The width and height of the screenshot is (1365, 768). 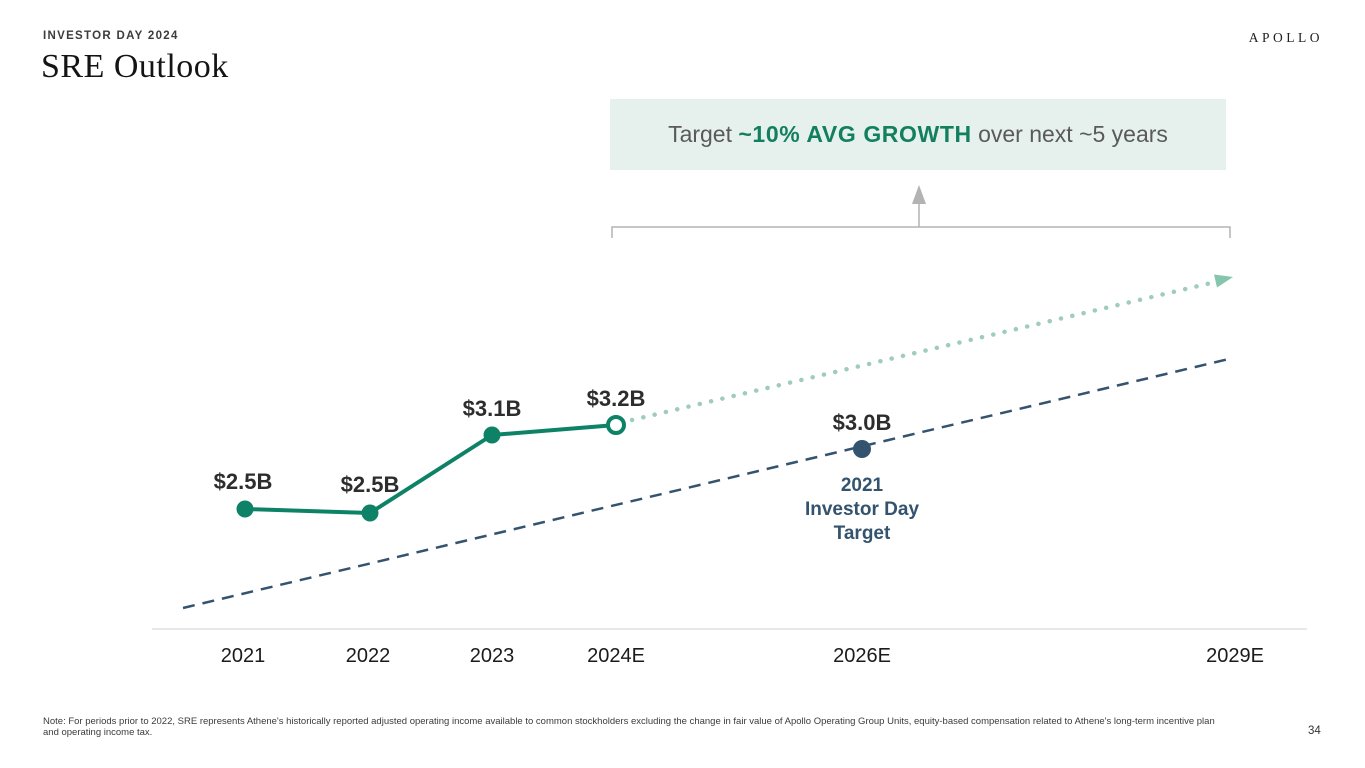 I want to click on value-label-2024e: $3.2B, so click(x=616, y=398).